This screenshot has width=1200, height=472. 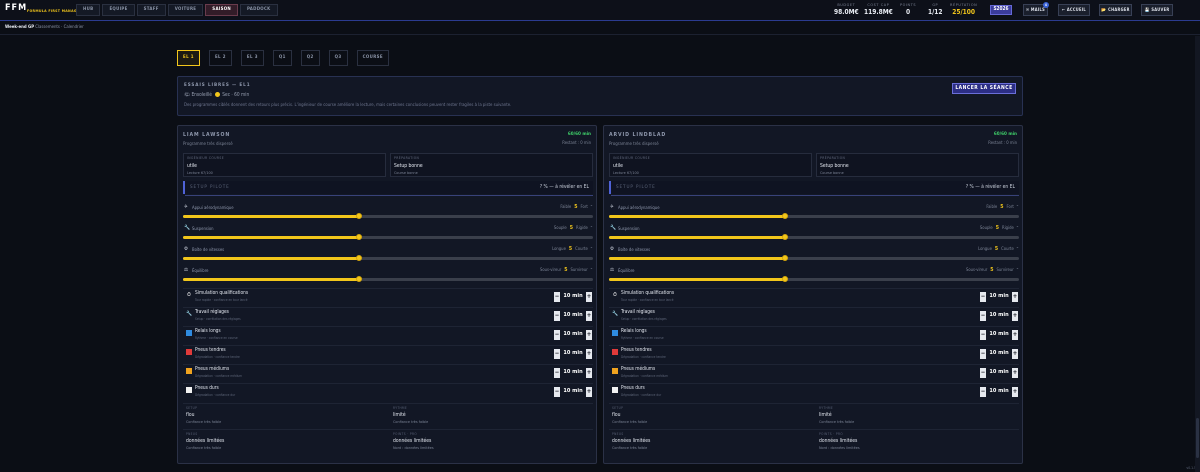 What do you see at coordinates (1010, 206) in the screenshot?
I see `slider-max-label: Fort` at bounding box center [1010, 206].